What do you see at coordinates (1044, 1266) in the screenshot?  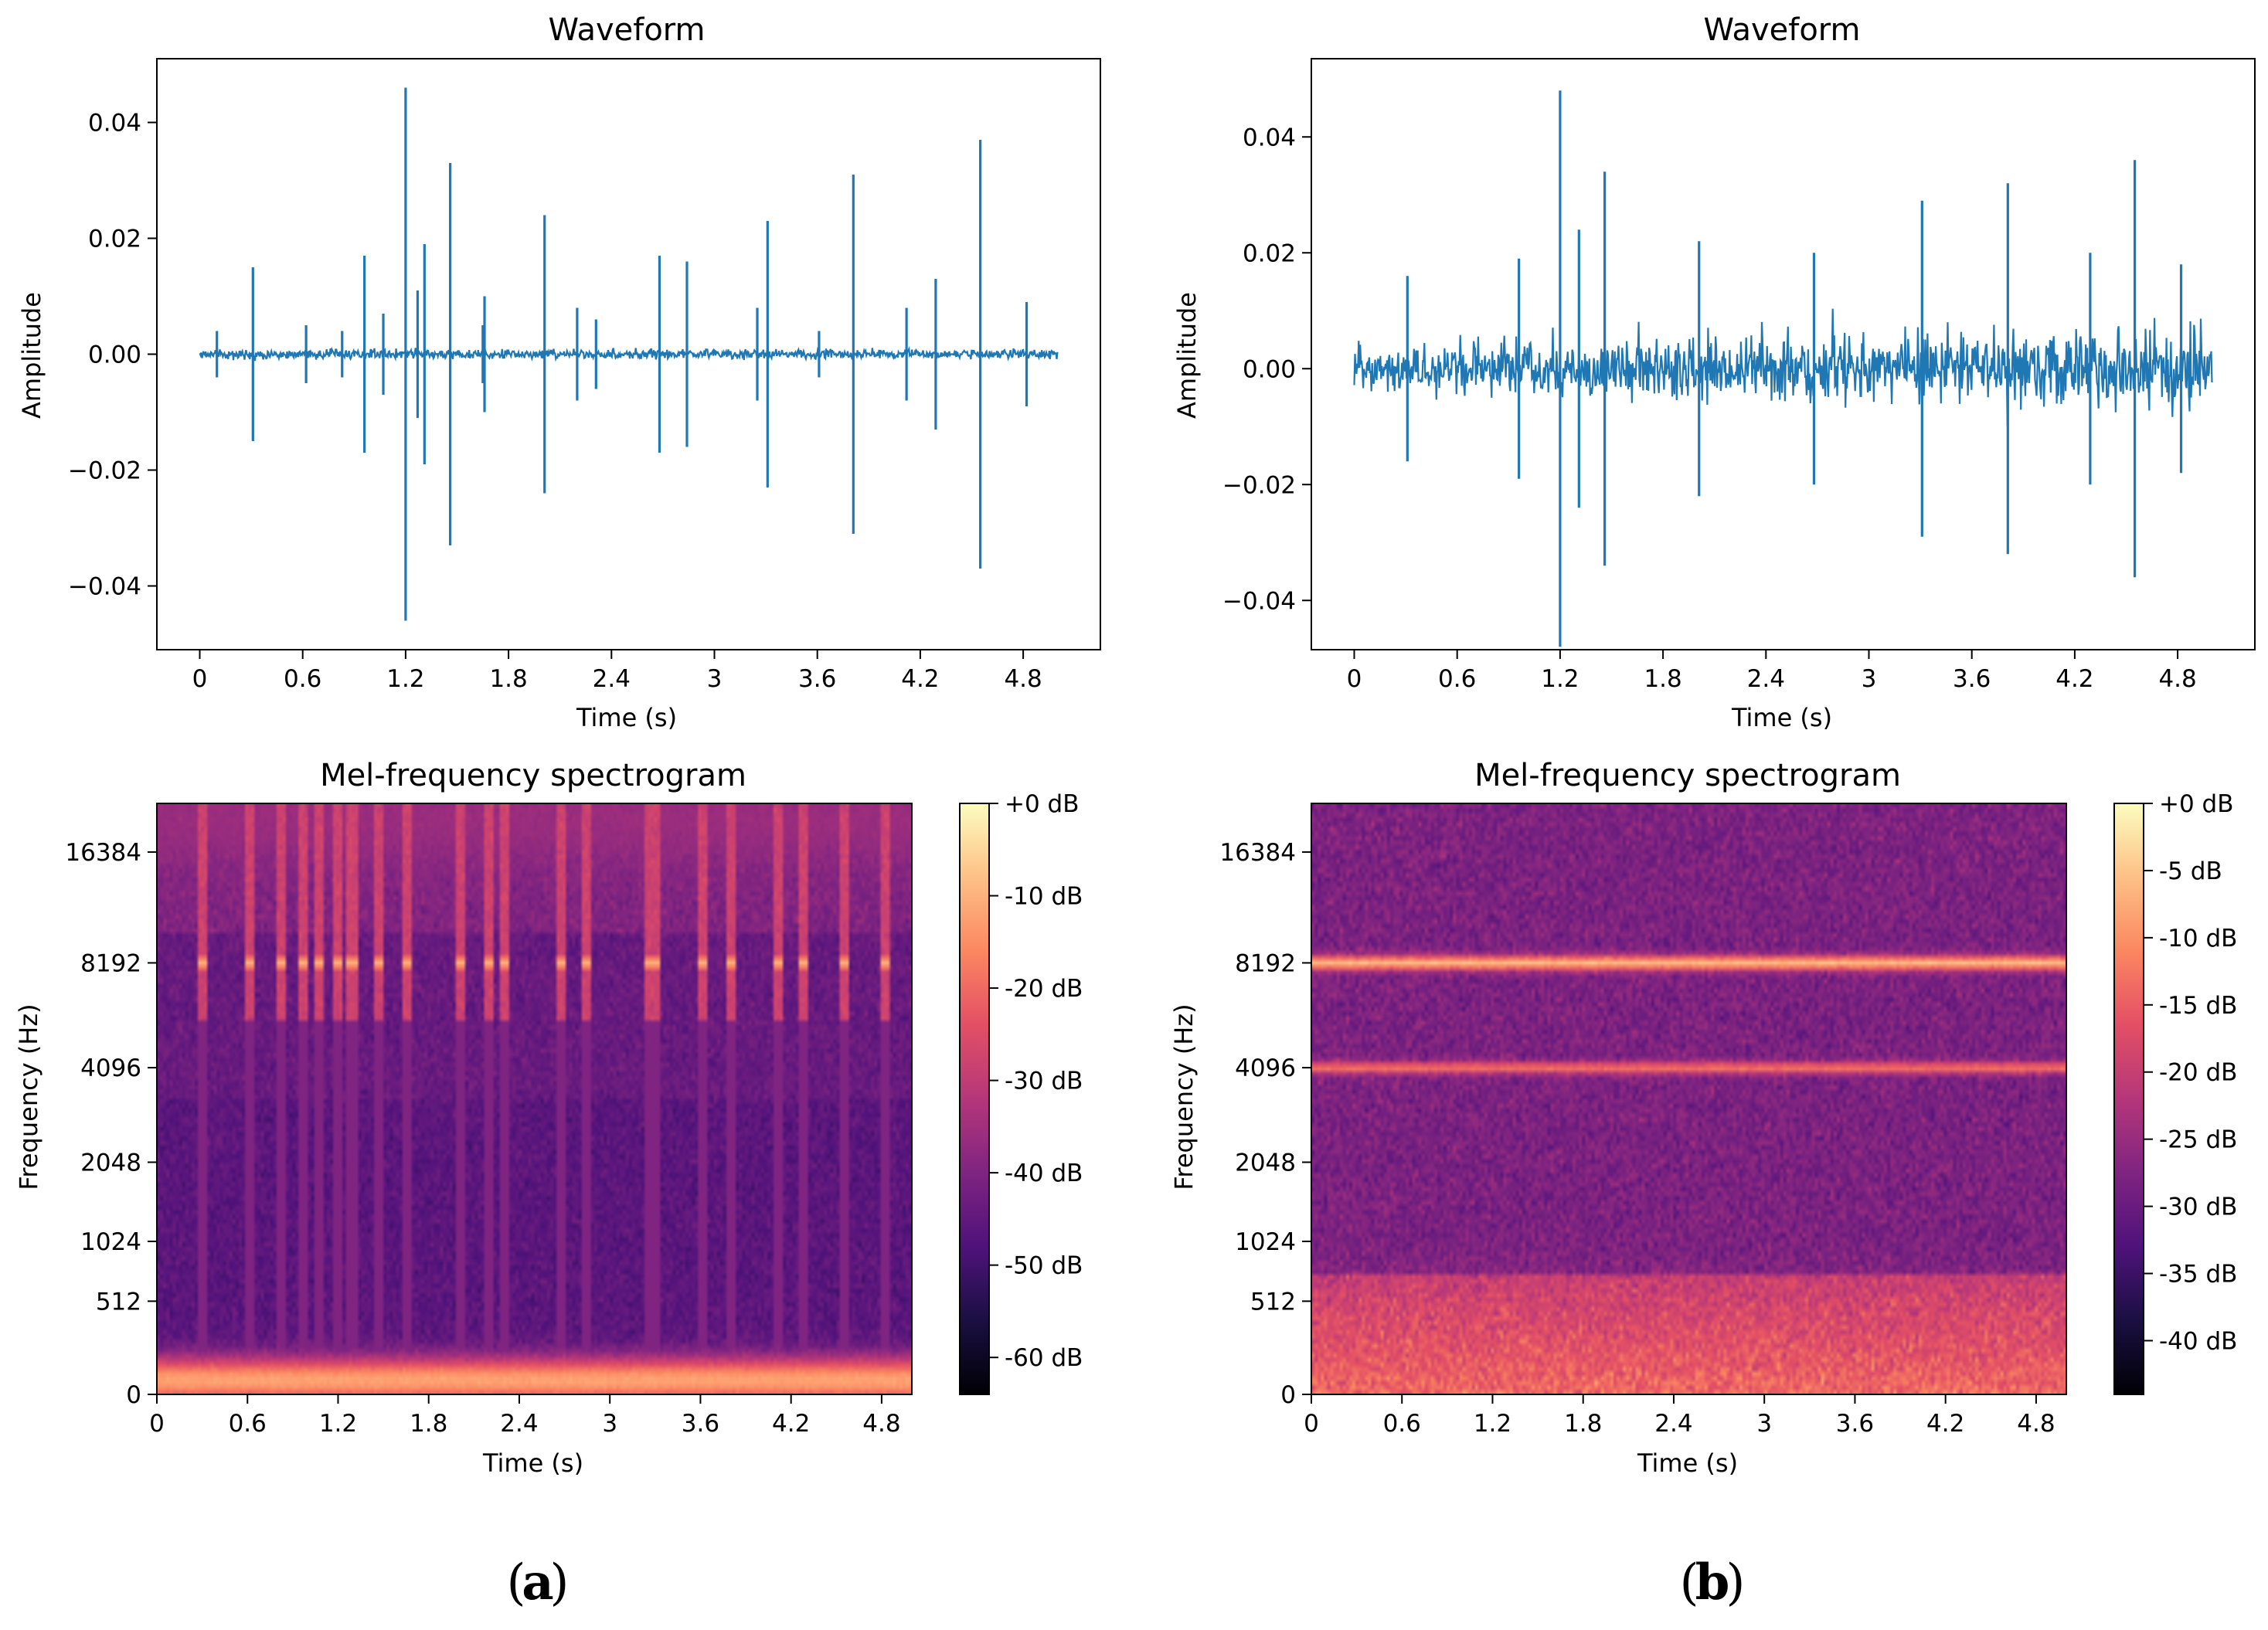 I see `colorbar-tick-label: -50 dB` at bounding box center [1044, 1266].